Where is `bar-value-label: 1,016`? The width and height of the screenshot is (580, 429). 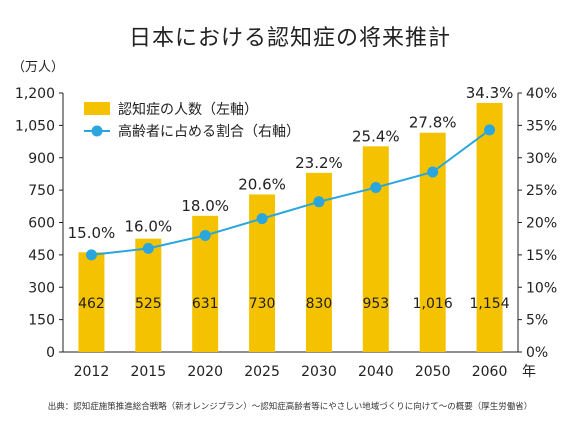
bar-value-label: 1,016 is located at coordinates (433, 304).